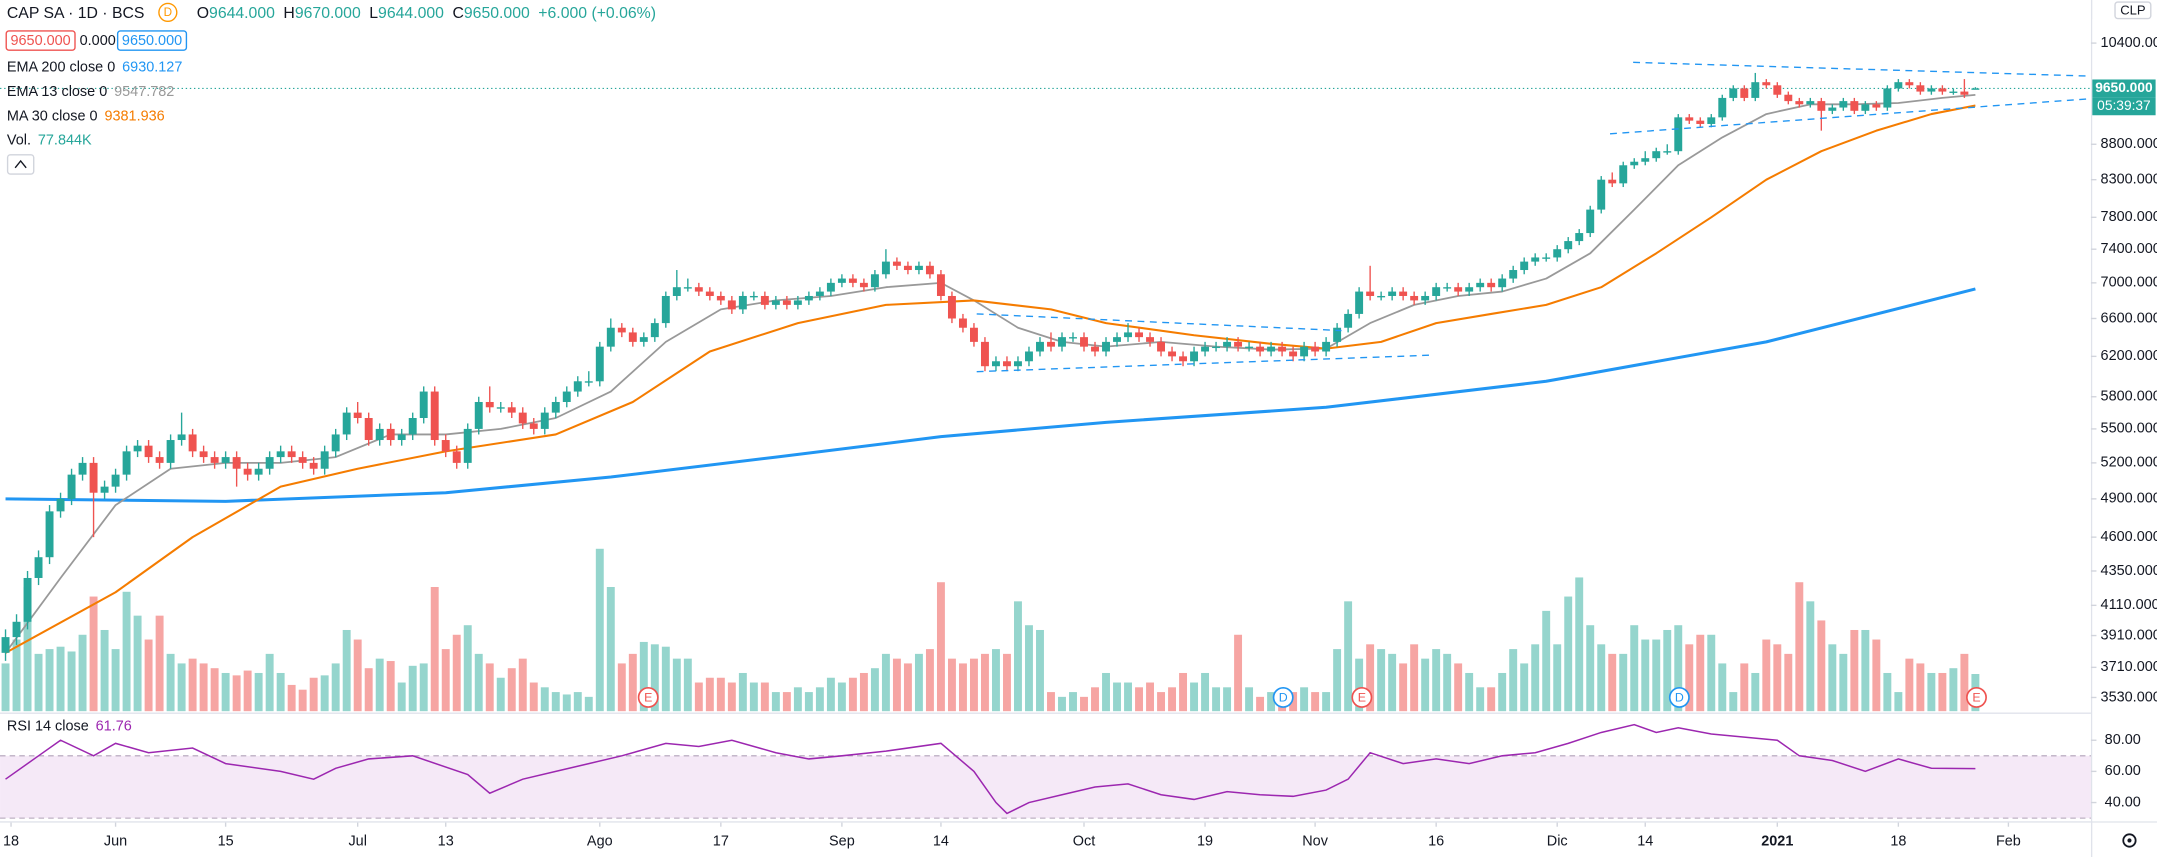 This screenshot has width=2157, height=857. I want to click on ask: 9650.000, so click(152, 41).